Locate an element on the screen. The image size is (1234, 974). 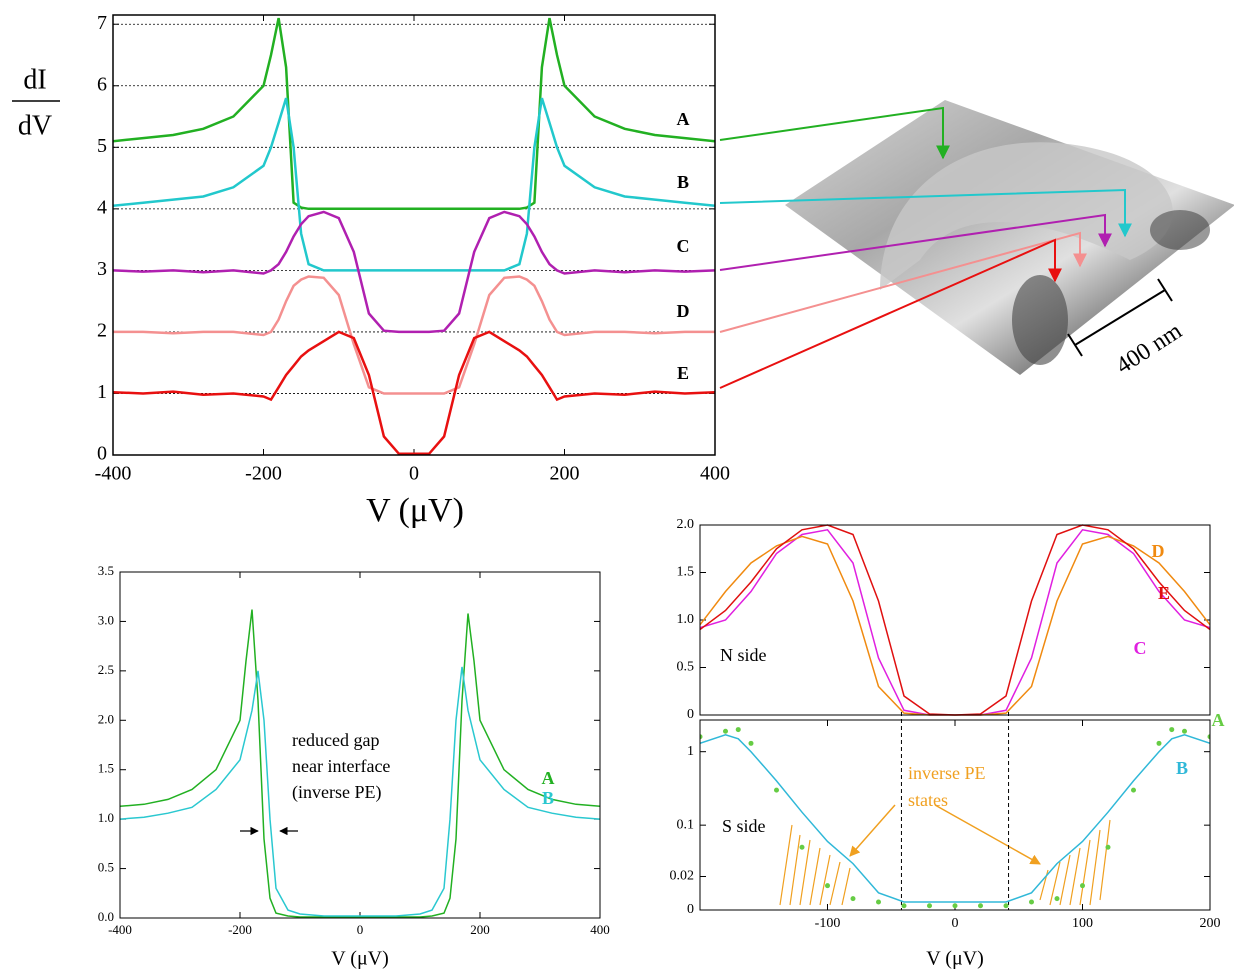
y-tick-label: 4 is located at coordinates (102, 207).